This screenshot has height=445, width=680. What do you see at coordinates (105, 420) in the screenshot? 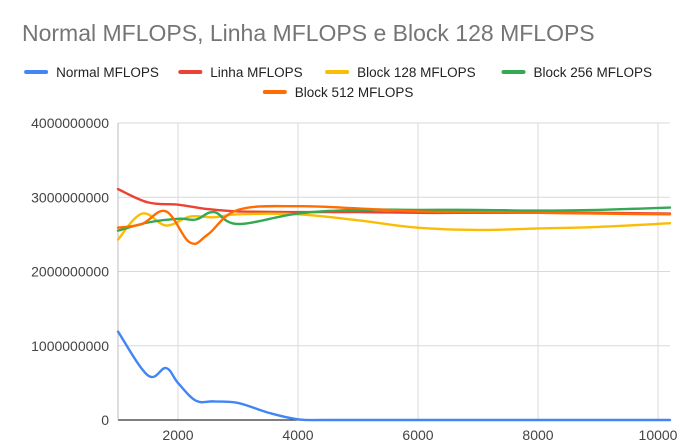
I see `y-tick-label: 0` at bounding box center [105, 420].